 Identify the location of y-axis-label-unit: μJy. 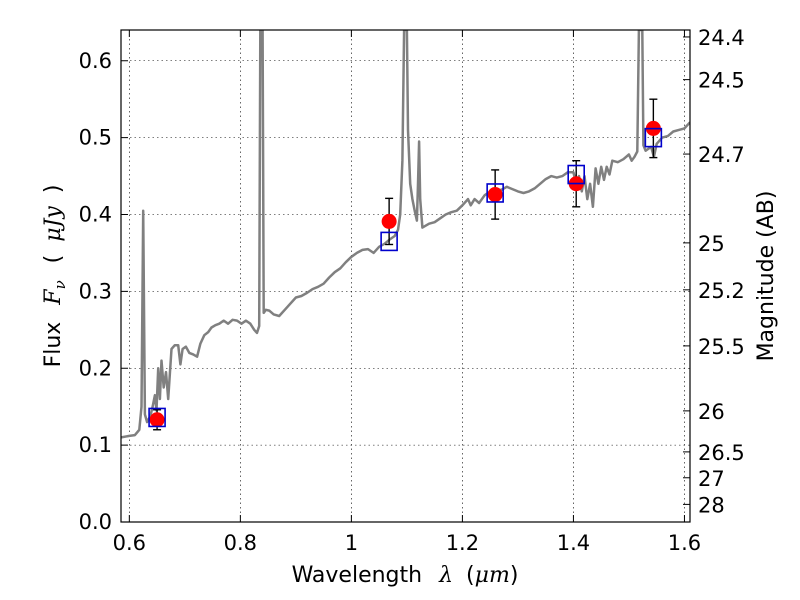
(53, 224).